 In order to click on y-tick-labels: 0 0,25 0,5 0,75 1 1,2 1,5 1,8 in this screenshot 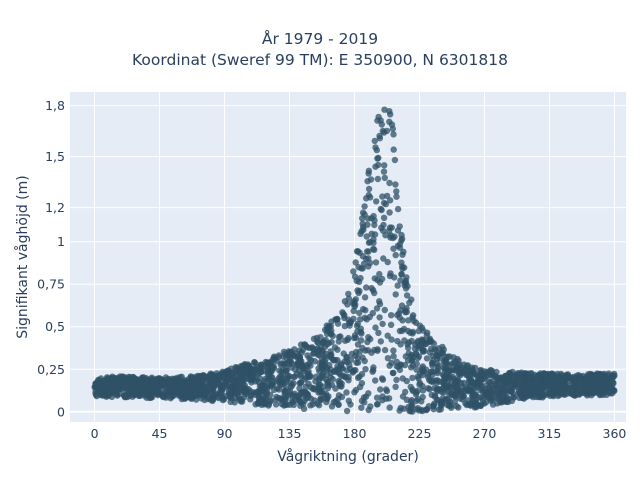, I will do `click(51, 258)`.